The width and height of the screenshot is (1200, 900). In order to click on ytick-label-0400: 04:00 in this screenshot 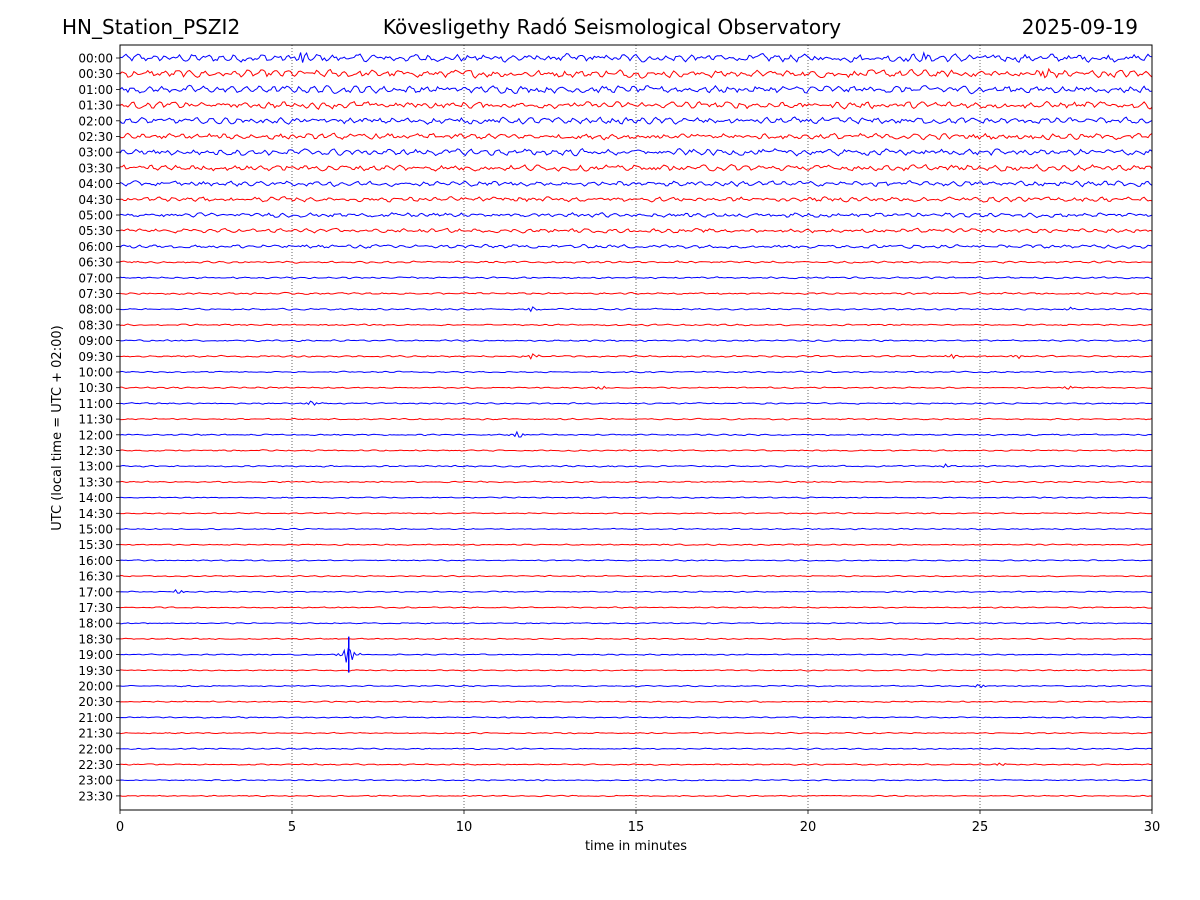, I will do `click(95, 184)`.